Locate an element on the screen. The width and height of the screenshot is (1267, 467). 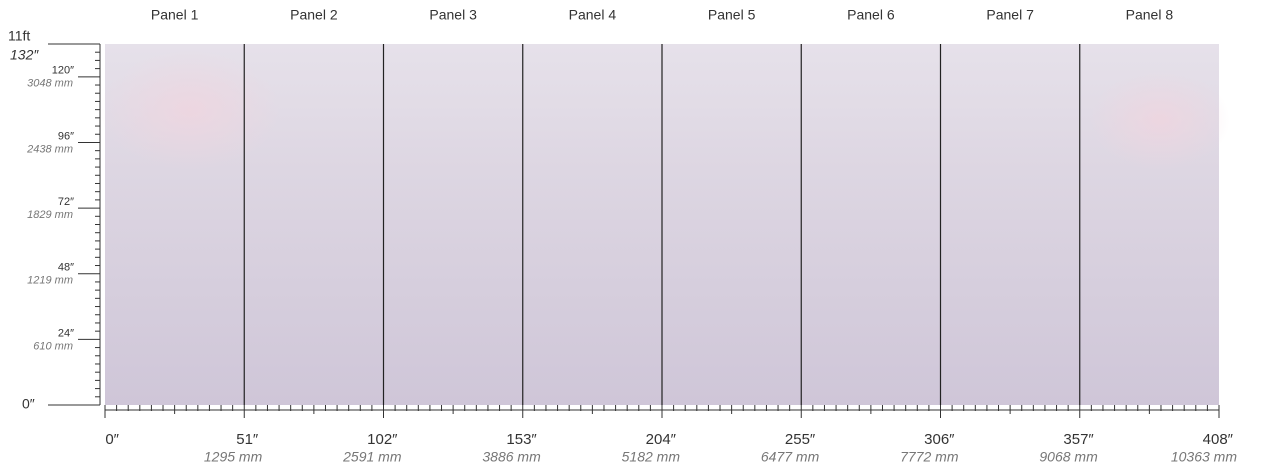
x-tick-label: 102″ is located at coordinates (382, 439).